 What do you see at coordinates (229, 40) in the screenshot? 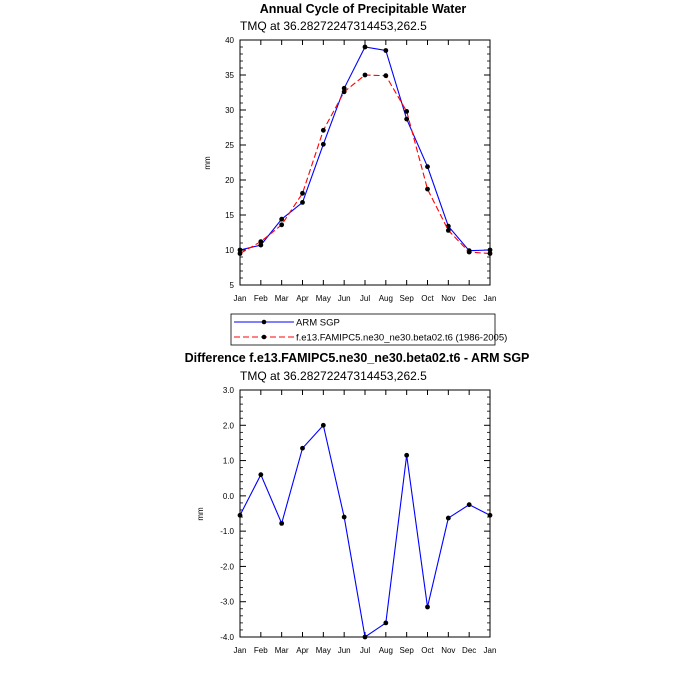
I see `y-tick-label: 40` at bounding box center [229, 40].